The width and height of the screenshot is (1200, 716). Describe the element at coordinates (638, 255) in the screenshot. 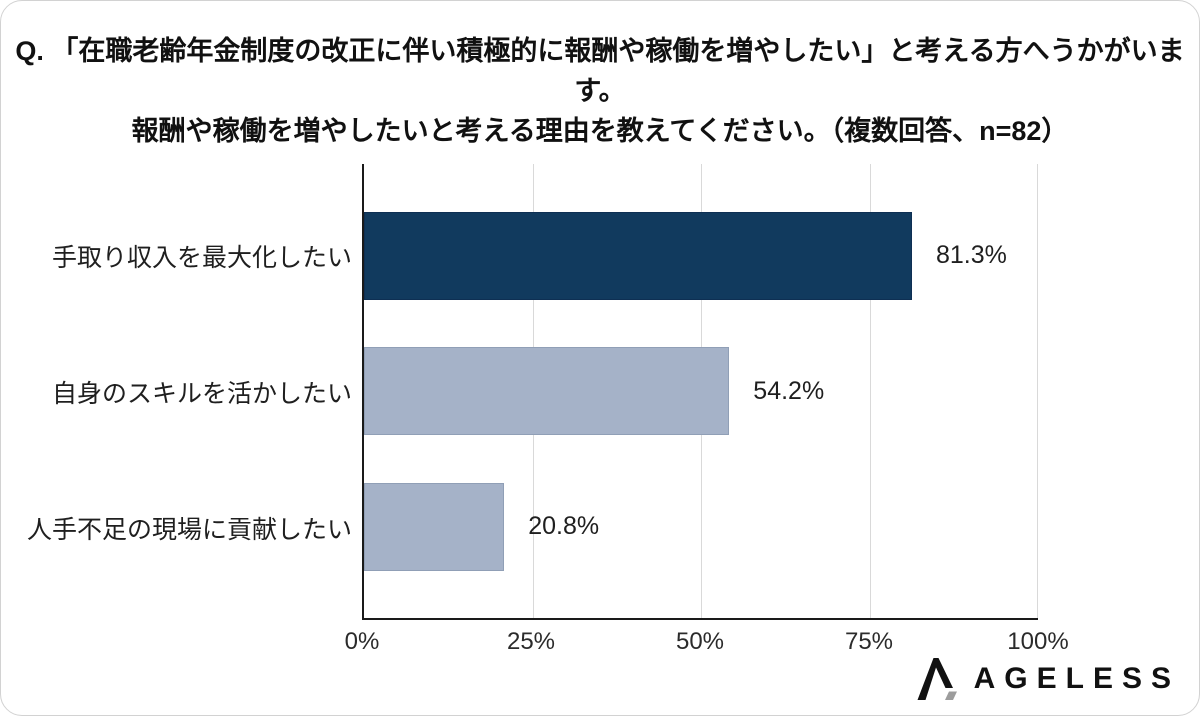

I see `bar-maximize-income` at that location.